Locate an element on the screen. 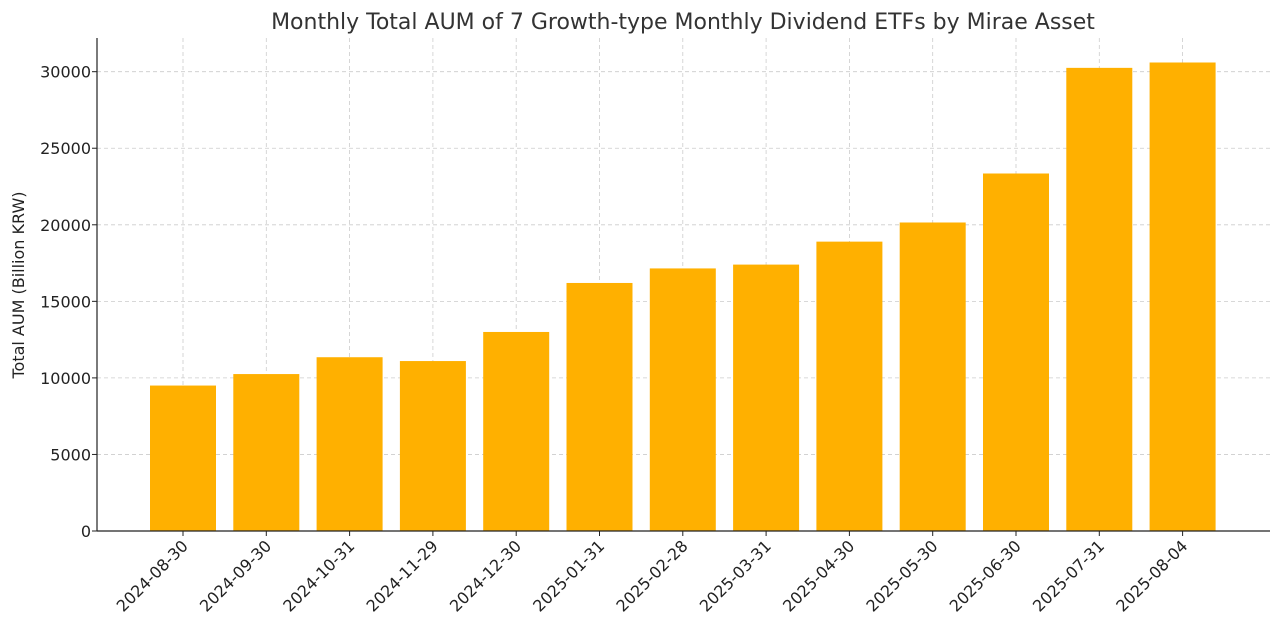 The image size is (1280, 634). x-tick-label: 2025-08-04 is located at coordinates (1151, 575).